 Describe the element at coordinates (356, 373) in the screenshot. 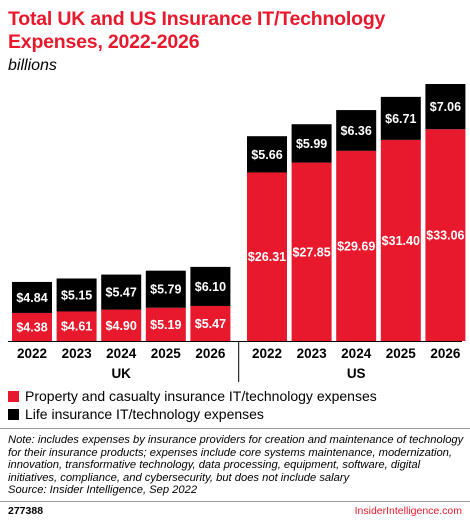

I see `group-label: US` at that location.